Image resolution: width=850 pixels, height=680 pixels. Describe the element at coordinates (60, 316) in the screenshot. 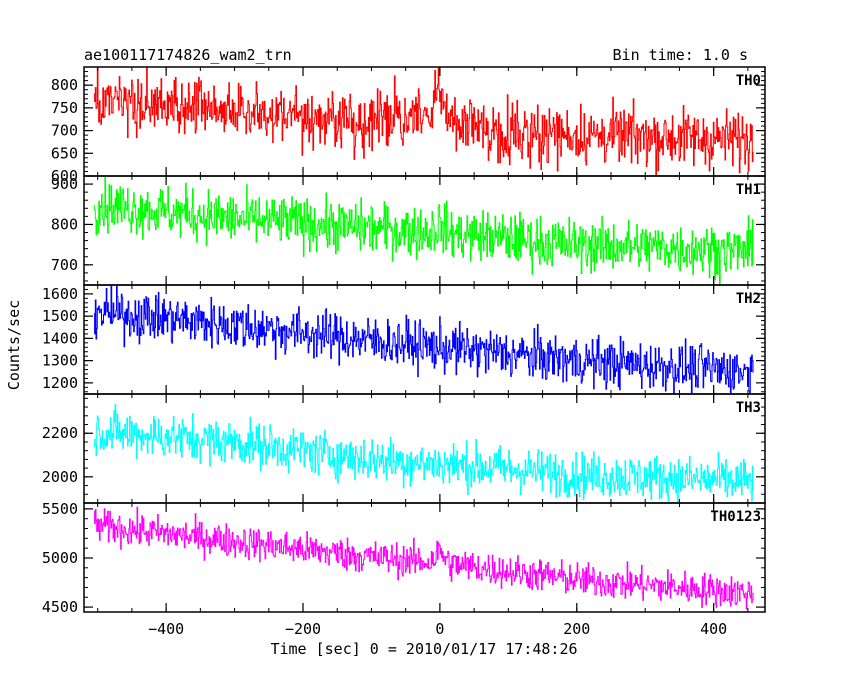

I see `y-tick-label: 1500` at that location.